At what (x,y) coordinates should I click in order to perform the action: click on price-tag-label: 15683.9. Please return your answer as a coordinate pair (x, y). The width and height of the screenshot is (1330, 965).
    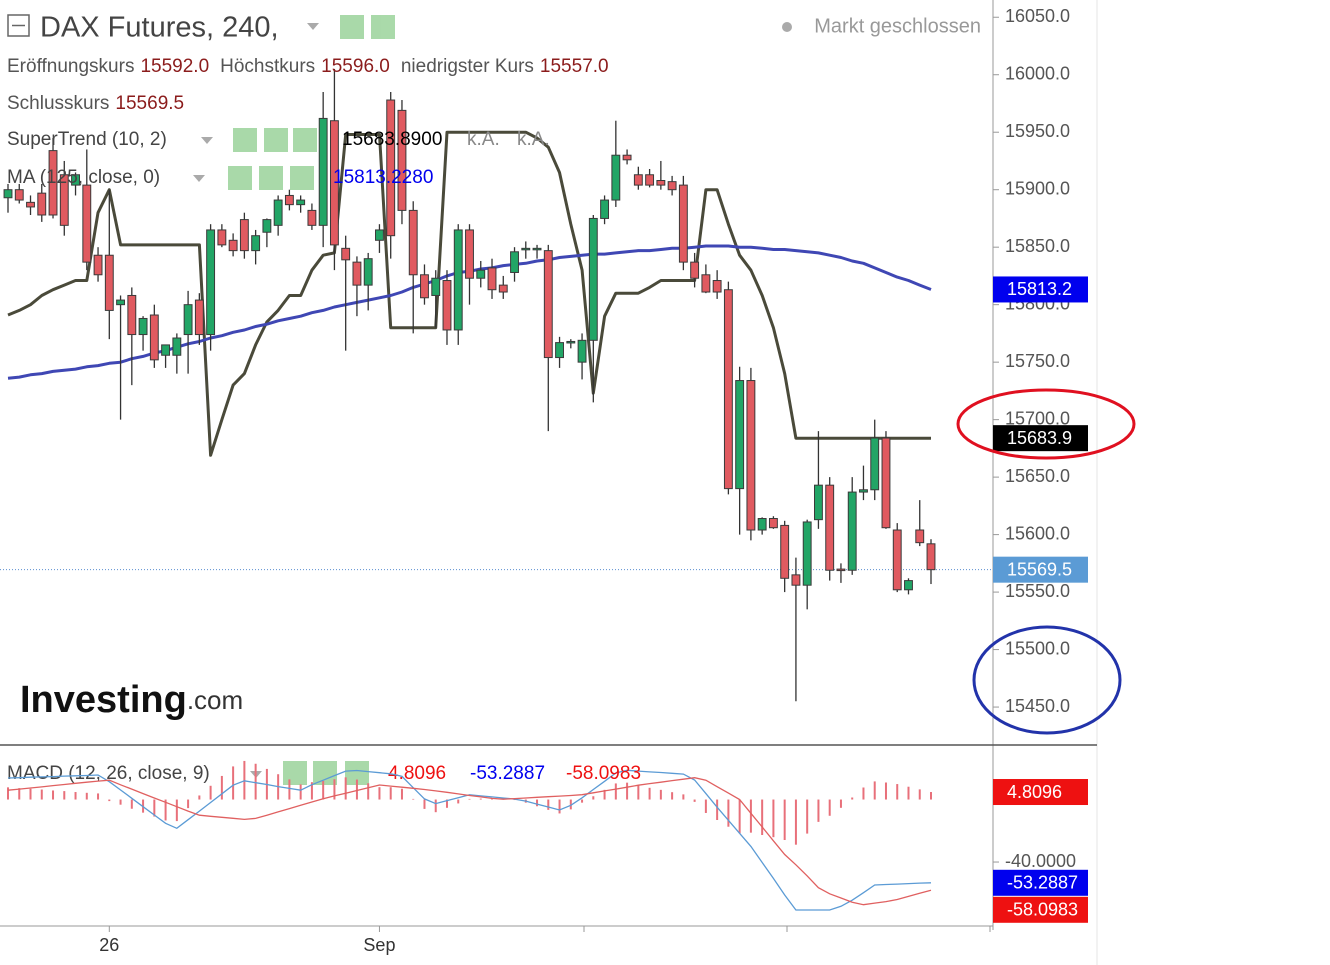
    Looking at the image, I should click on (1039, 438).